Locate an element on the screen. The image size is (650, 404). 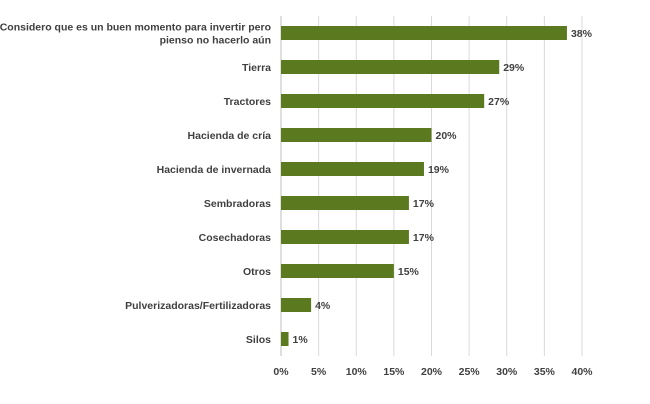
category-label: Pulverizadoras/Fertilizadoras is located at coordinates (198, 306).